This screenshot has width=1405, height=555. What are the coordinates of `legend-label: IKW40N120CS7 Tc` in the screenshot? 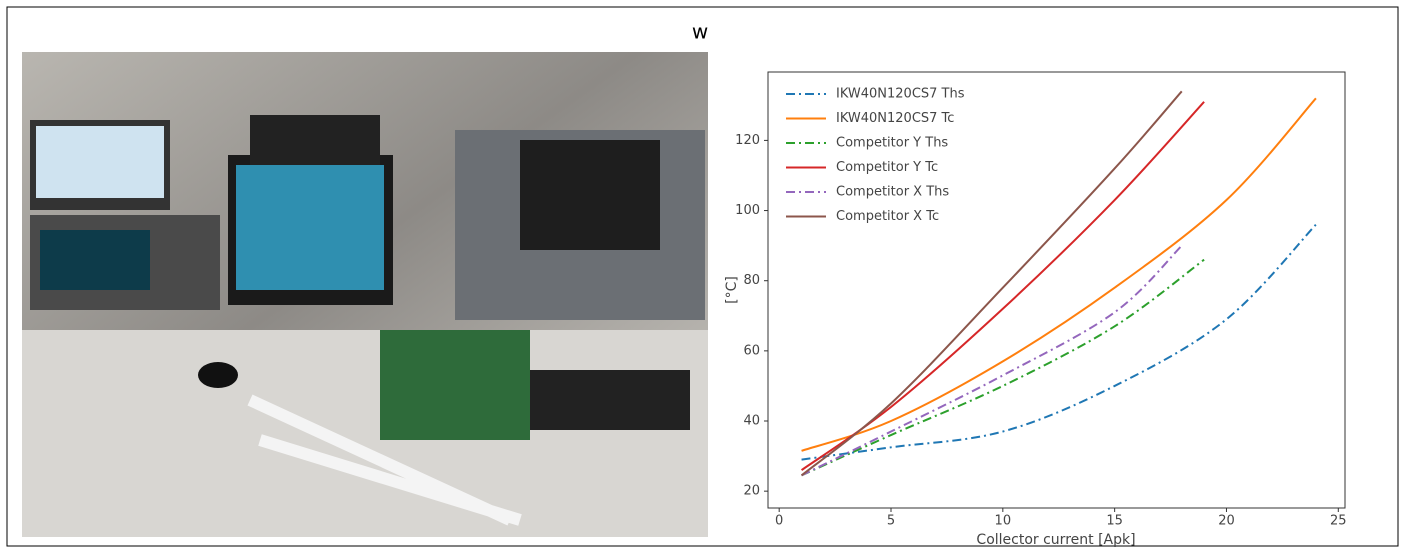 It's located at (895, 118).